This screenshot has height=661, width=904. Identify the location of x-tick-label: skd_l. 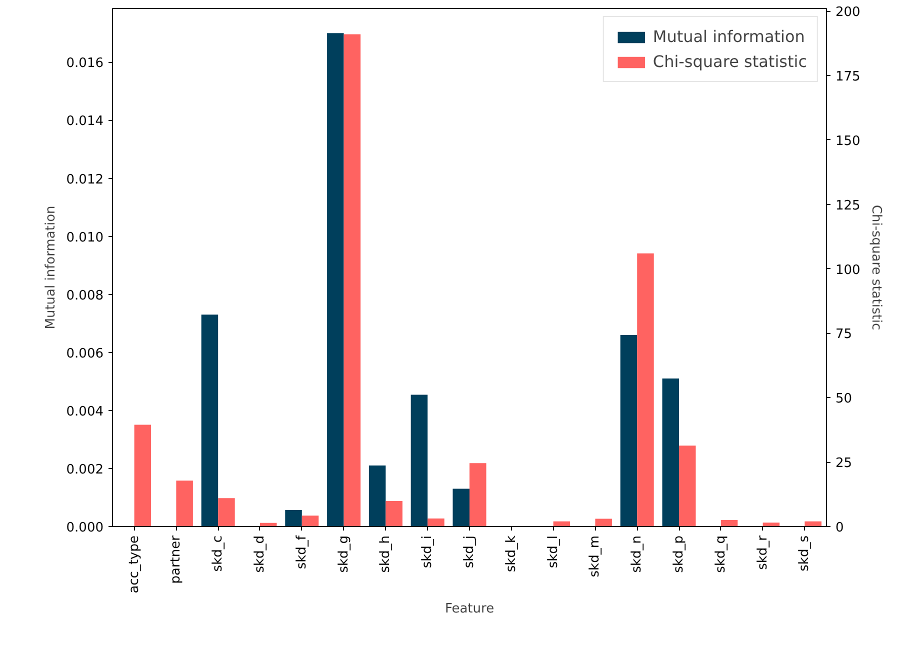
(553, 551).